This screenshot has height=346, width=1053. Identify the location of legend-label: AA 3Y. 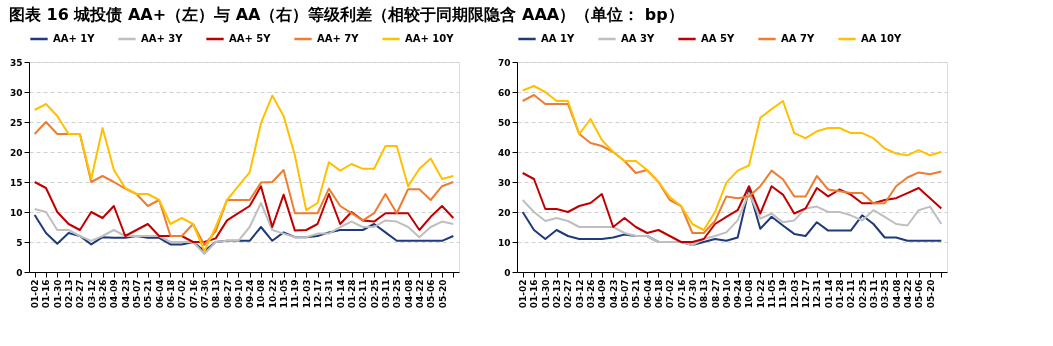
(638, 38).